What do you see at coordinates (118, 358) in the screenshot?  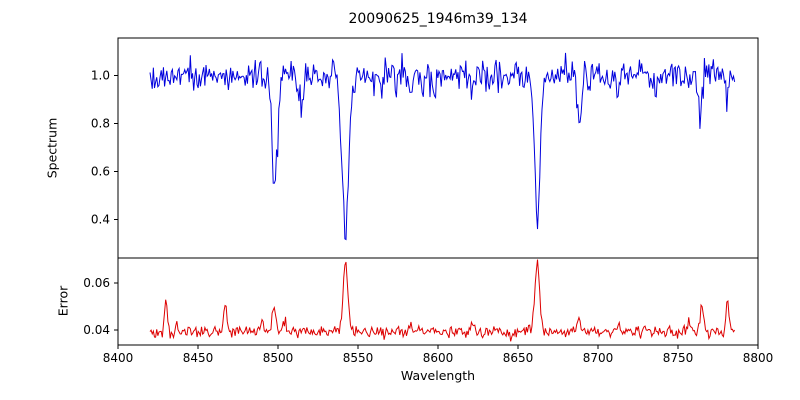 I see `x-tick-label: 8400` at bounding box center [118, 358].